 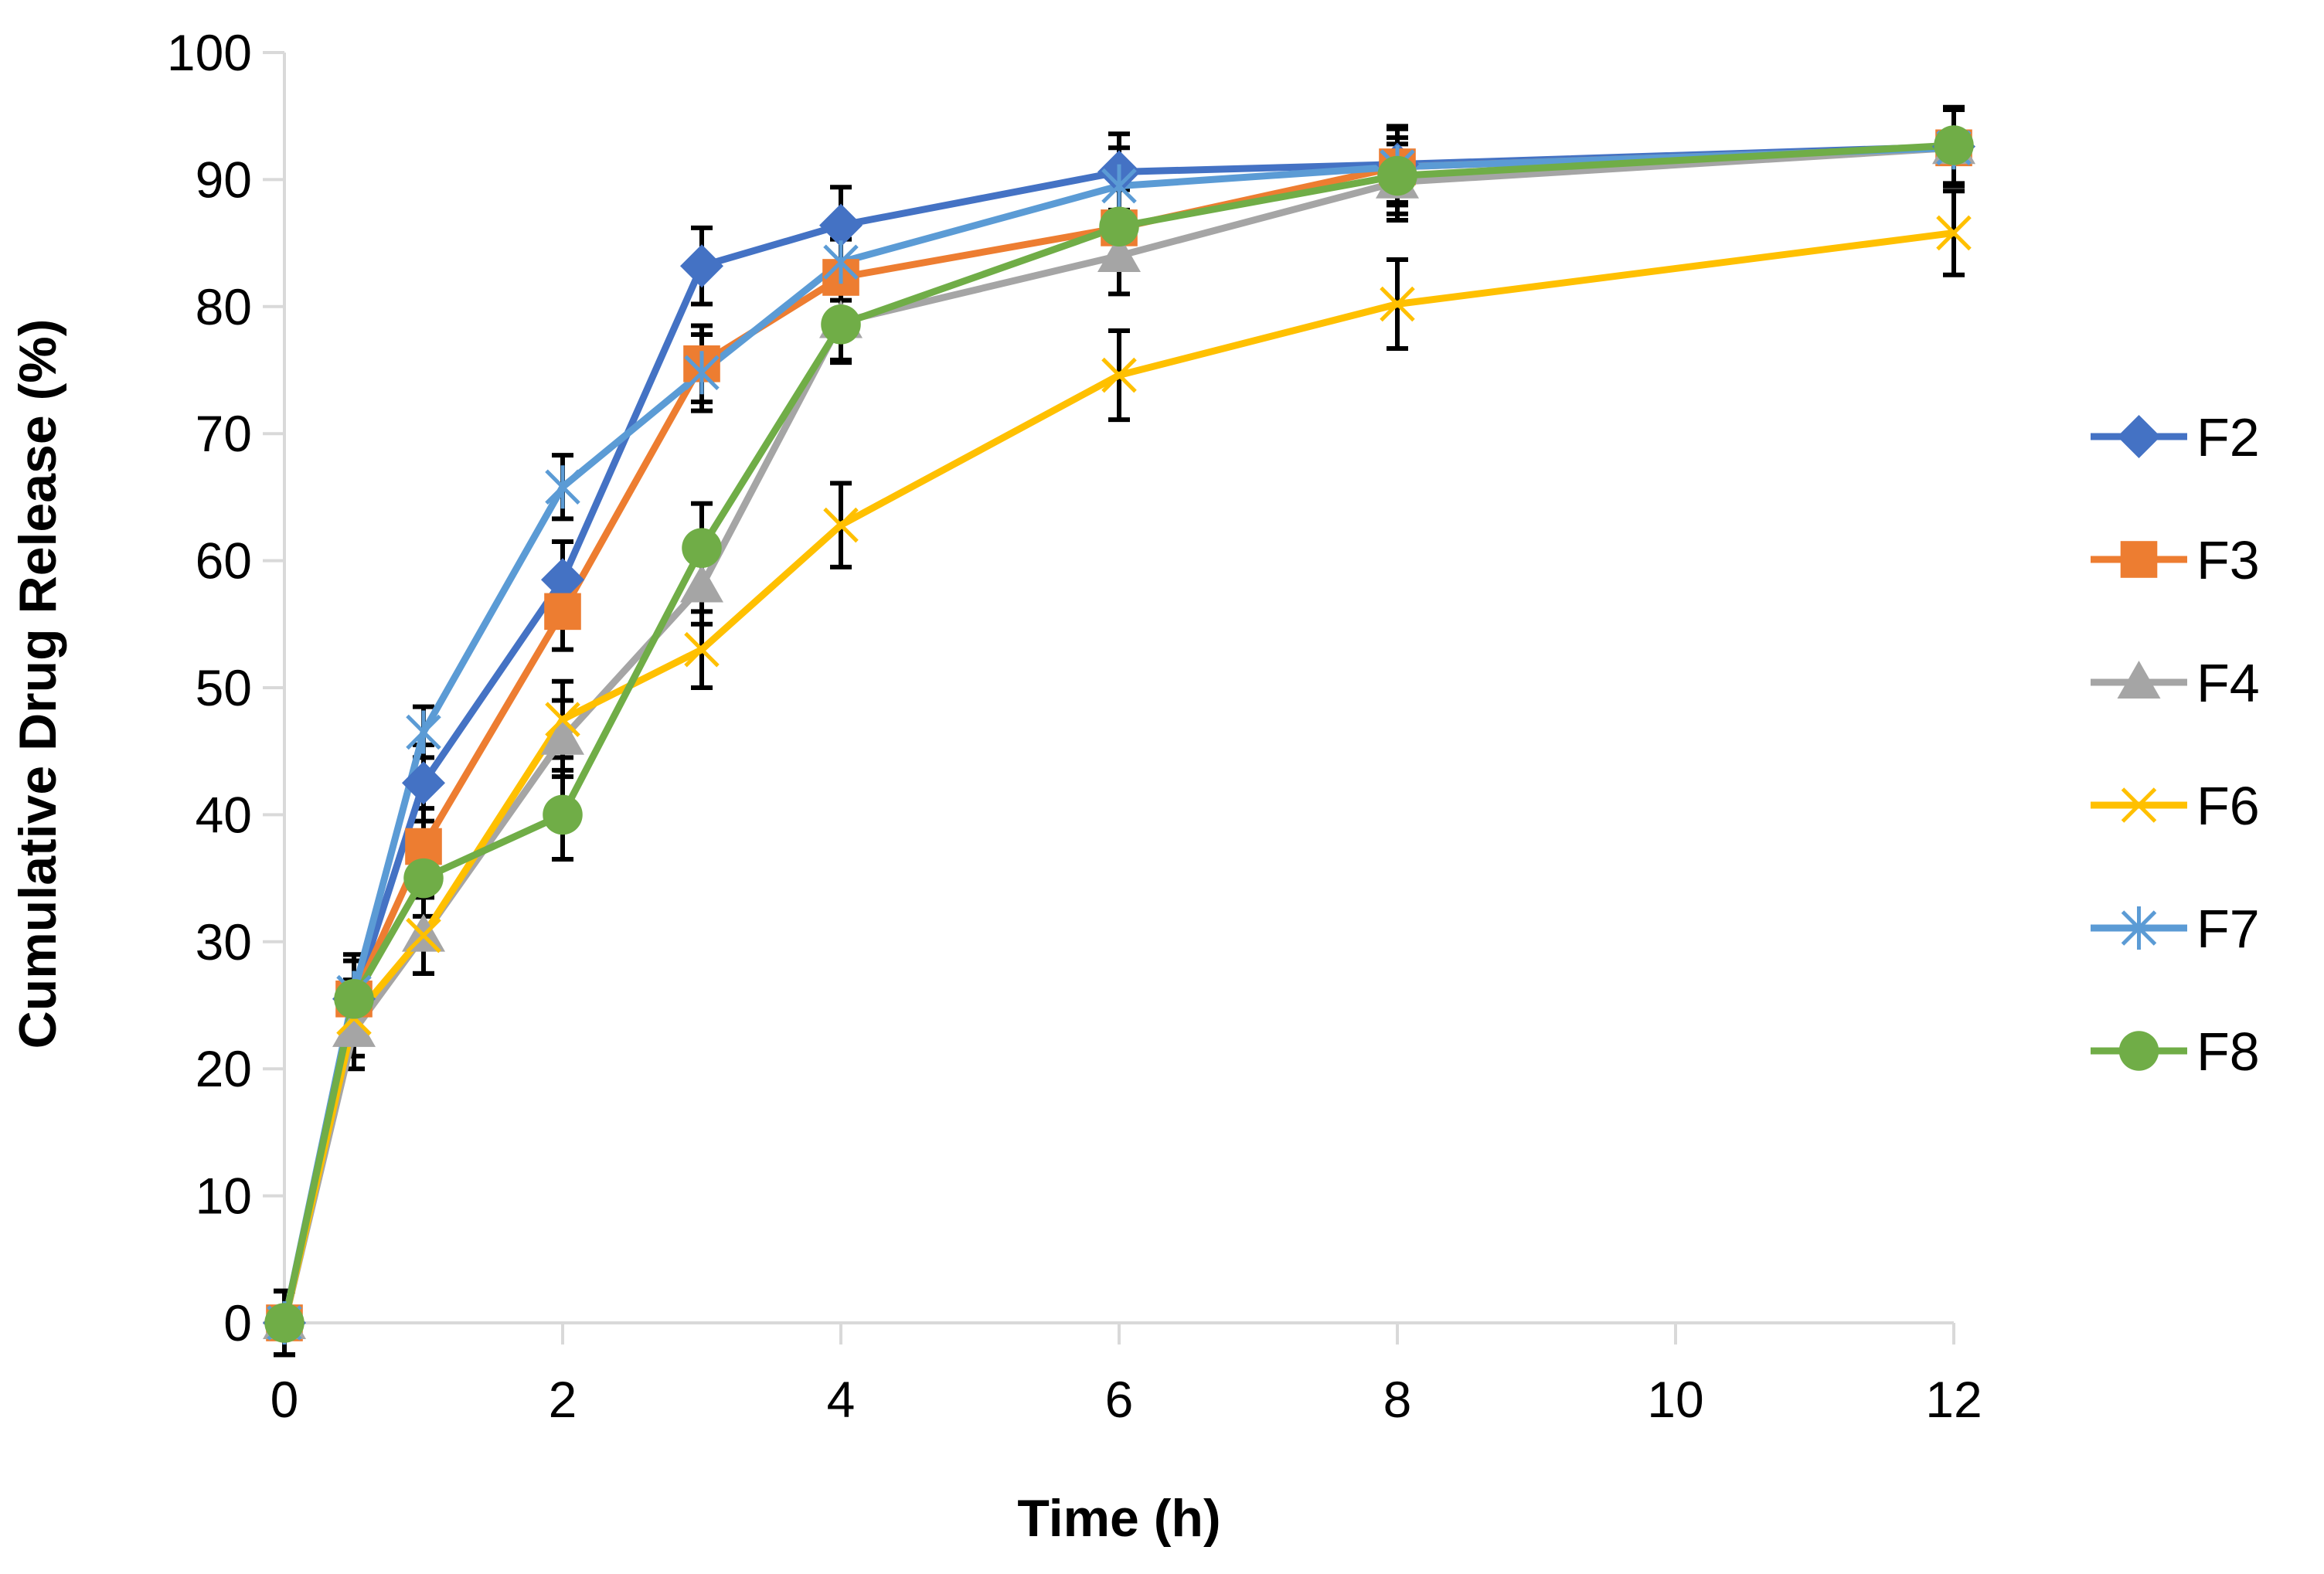 What do you see at coordinates (224, 1068) in the screenshot?
I see `y-tick-label: 20` at bounding box center [224, 1068].